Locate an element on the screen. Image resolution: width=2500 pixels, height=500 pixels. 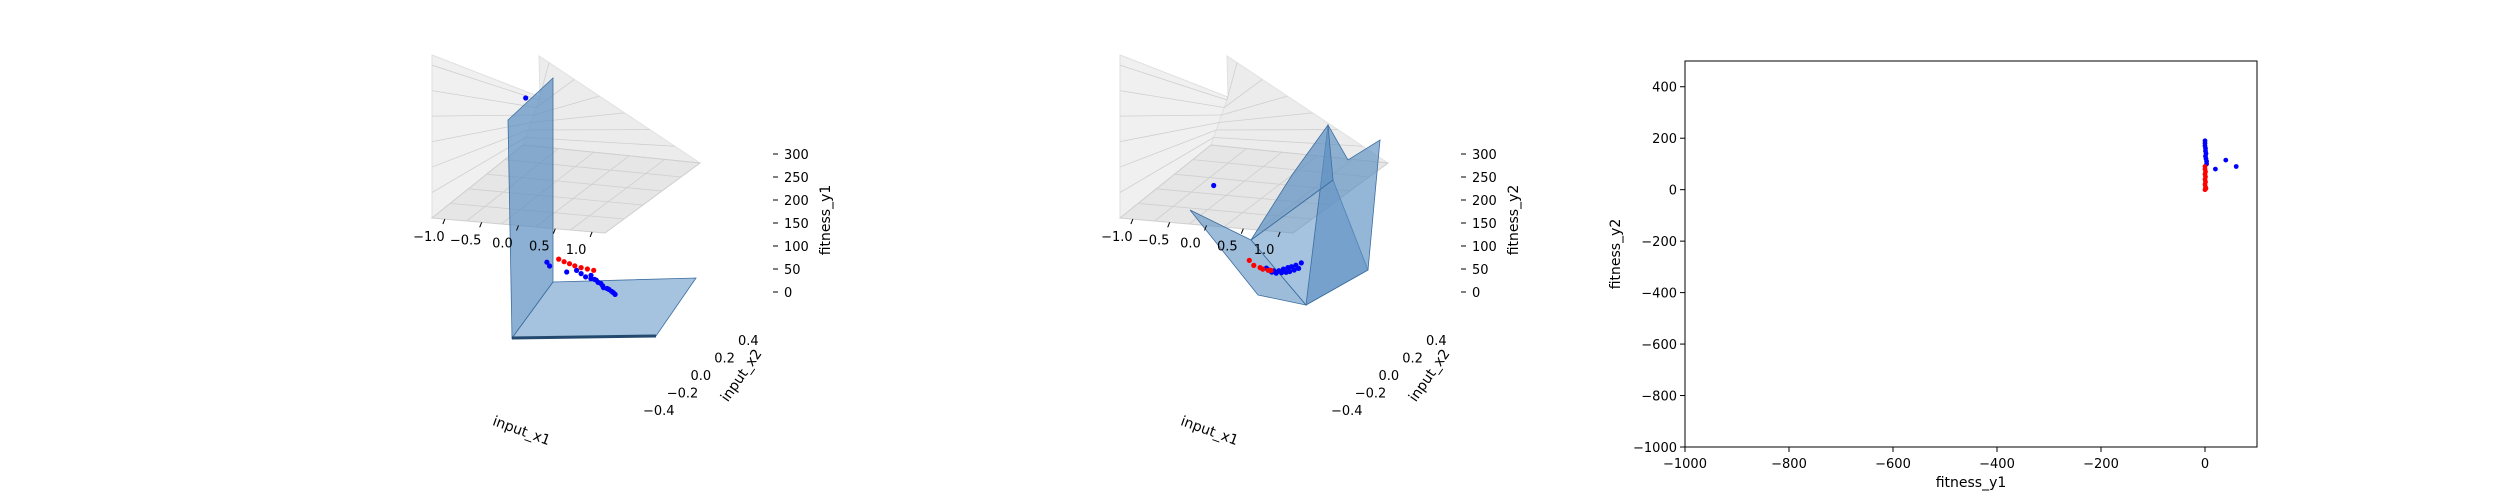
x-tick-label: −800 is located at coordinates (1789, 464).